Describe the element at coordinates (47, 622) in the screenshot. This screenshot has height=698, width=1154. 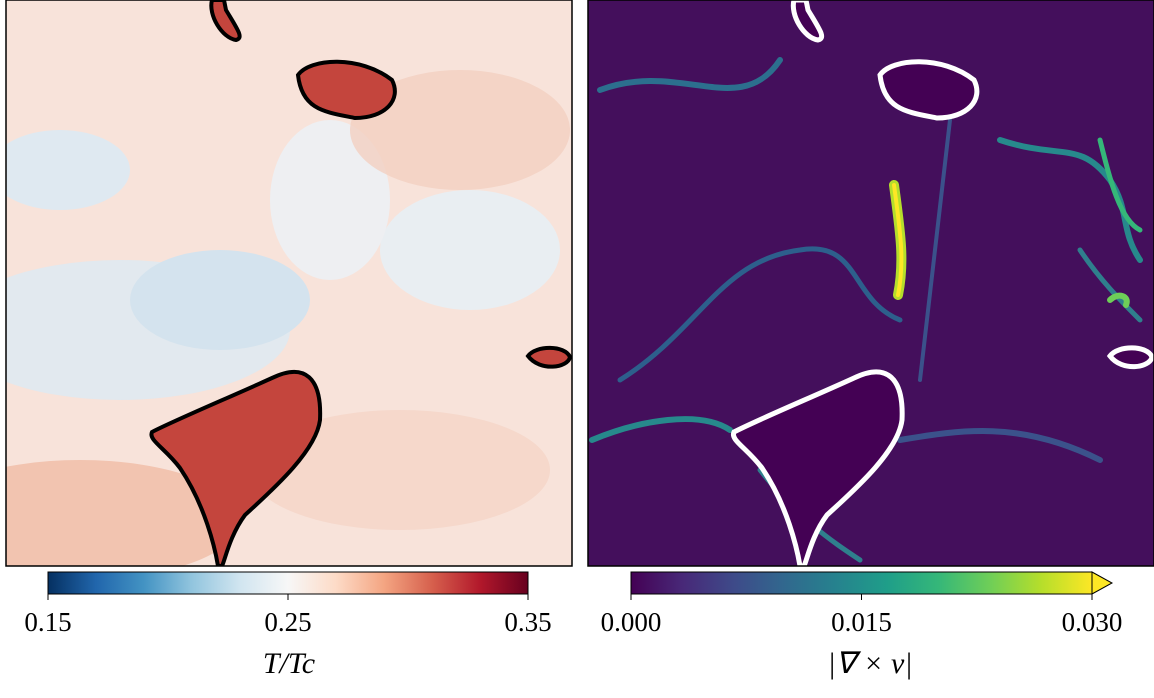
I see `colorbar-tick-label: 0.15` at that location.